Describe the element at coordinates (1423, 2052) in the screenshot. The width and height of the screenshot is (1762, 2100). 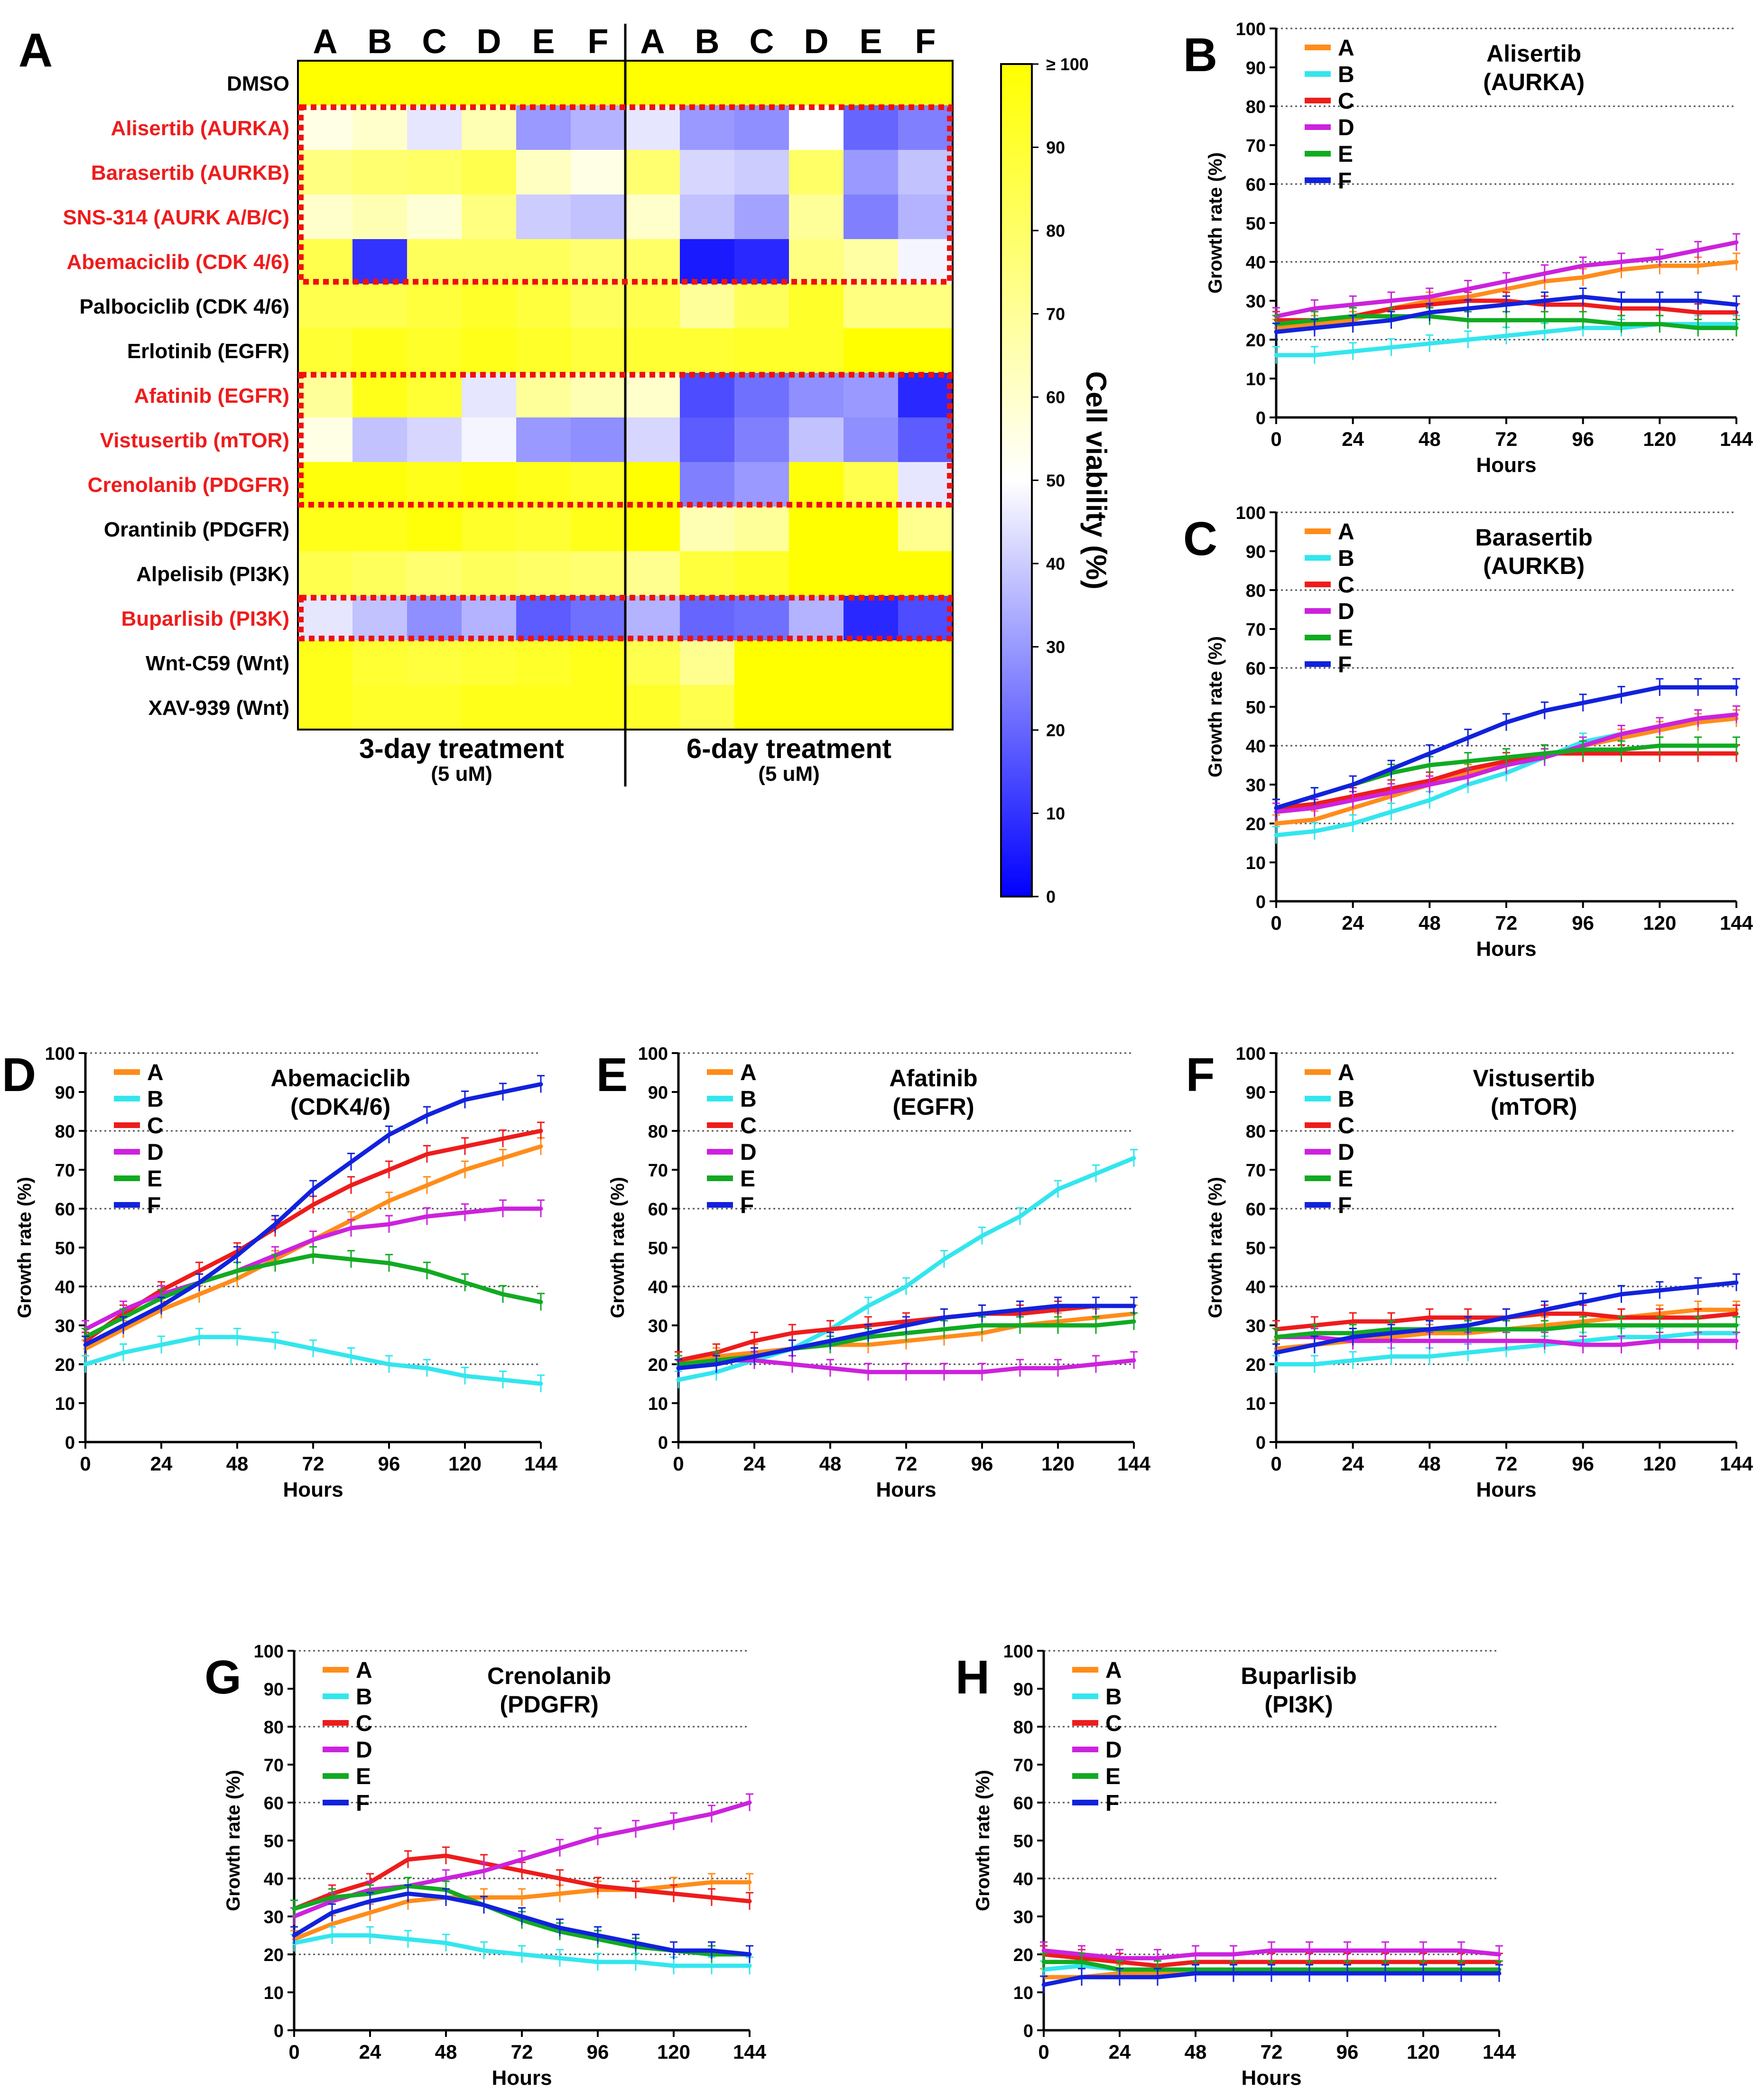
I see `x-tick-label: 120` at that location.